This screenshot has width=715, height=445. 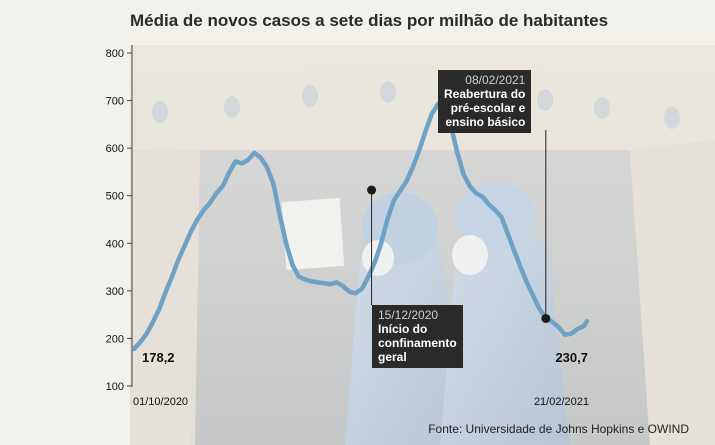 I want to click on y-tick-label: 600, so click(x=115, y=149).